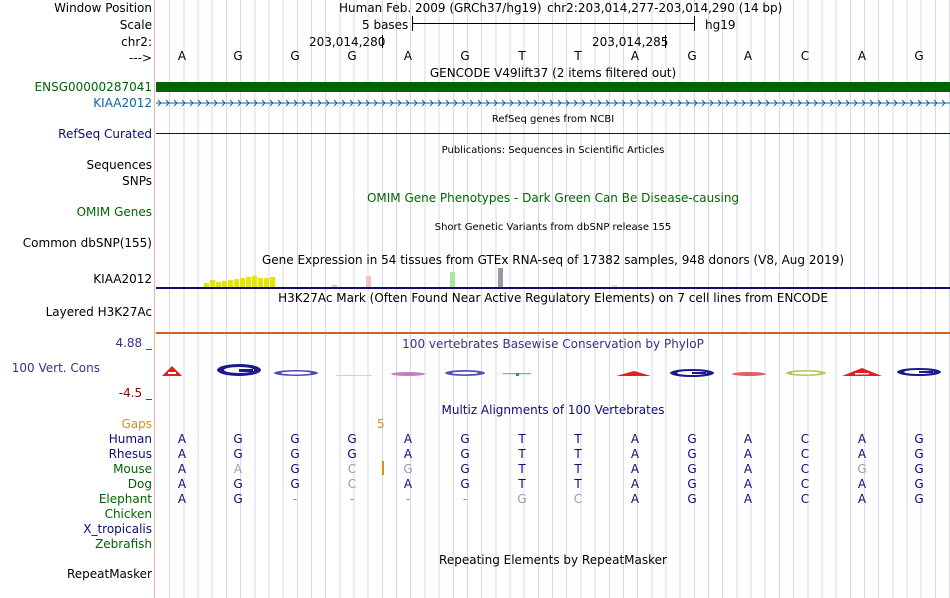 Image resolution: width=950 pixels, height=598 pixels. I want to click on coordinate-280-tick, so click(382, 41).